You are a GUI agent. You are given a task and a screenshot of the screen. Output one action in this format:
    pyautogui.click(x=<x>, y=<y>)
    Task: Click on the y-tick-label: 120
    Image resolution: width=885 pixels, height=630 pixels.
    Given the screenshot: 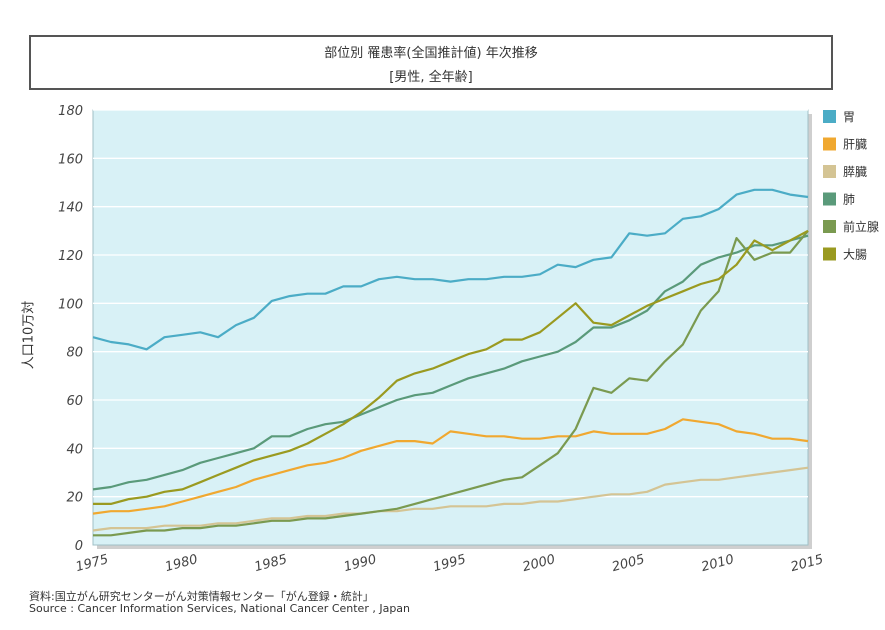 What is the action you would take?
    pyautogui.click(x=70, y=256)
    